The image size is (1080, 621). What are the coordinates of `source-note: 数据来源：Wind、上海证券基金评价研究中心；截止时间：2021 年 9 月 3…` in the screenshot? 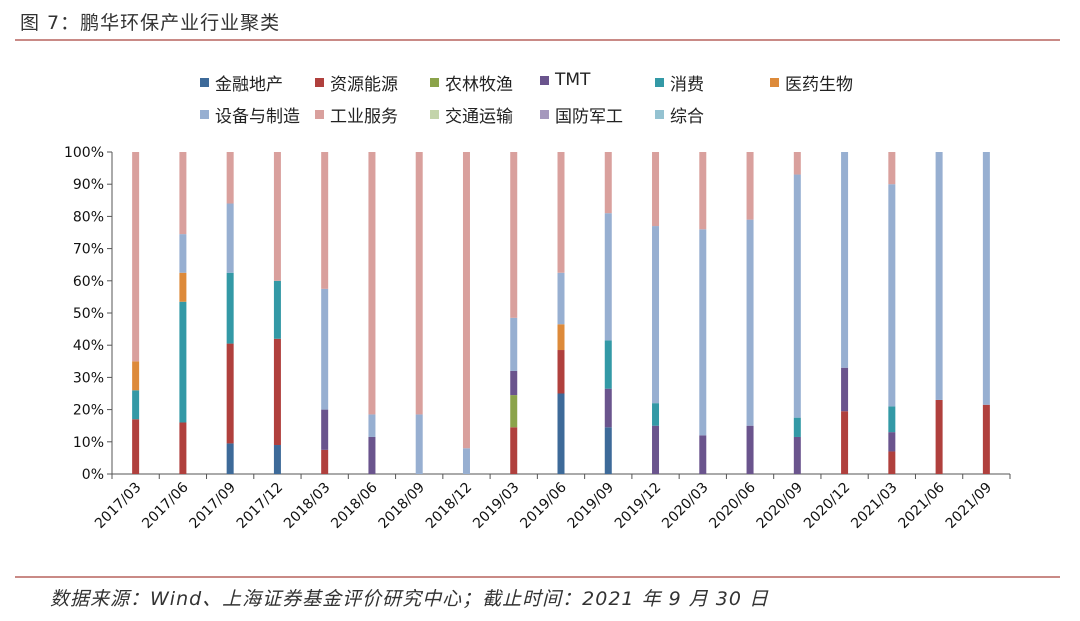 It's located at (409, 599).